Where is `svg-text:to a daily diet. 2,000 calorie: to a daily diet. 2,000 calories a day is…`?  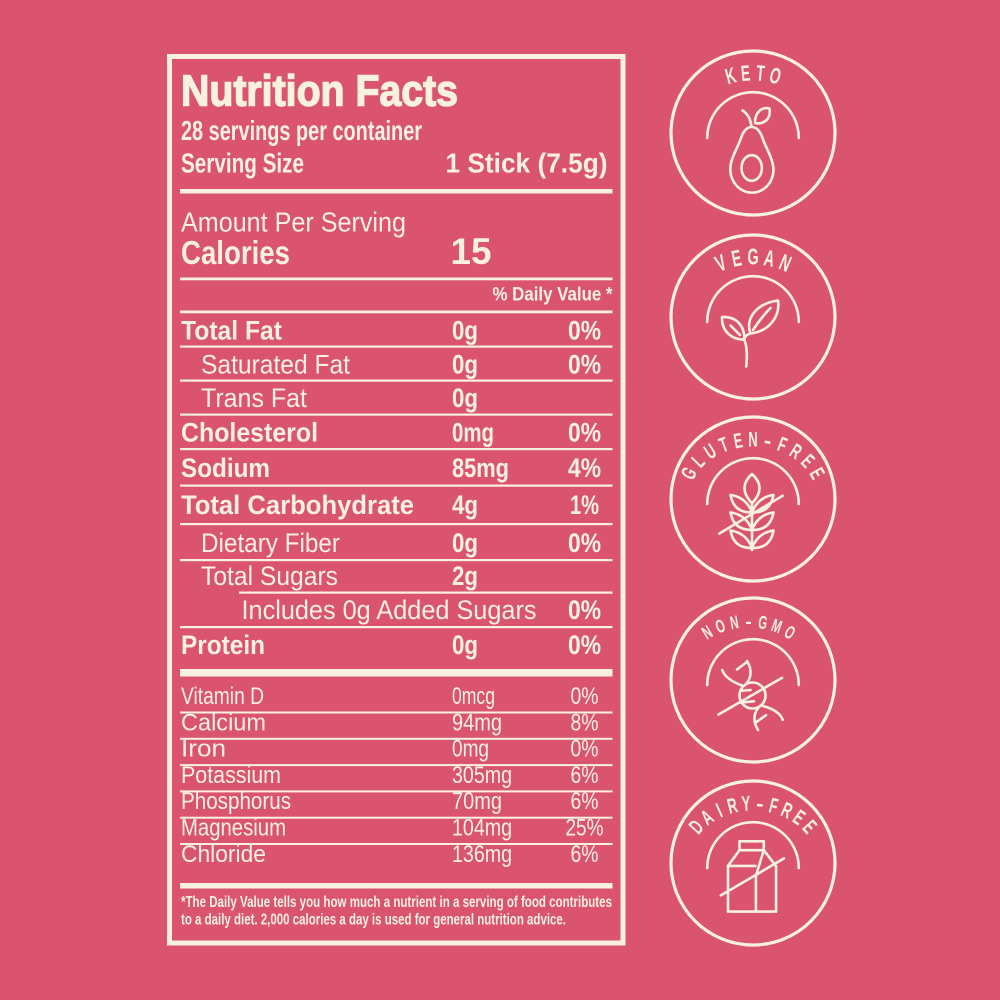 svg-text:to a daily diet. 2,000 calorie: to a daily diet. 2,000 calories a day is… is located at coordinates (373, 920).